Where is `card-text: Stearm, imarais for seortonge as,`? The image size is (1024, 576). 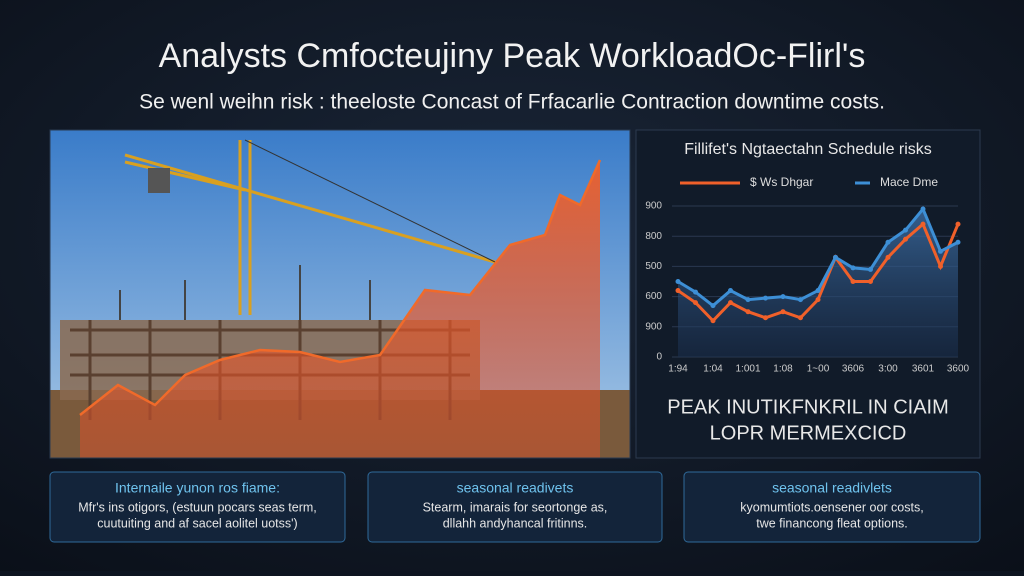 card-text: Stearm, imarais for seortonge as, is located at coordinates (515, 507).